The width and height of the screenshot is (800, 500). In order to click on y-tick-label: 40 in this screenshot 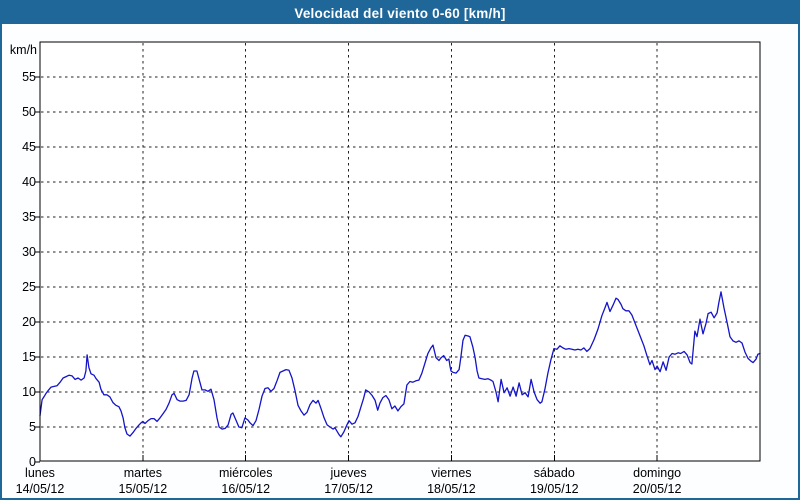, I will do `click(29, 182)`.